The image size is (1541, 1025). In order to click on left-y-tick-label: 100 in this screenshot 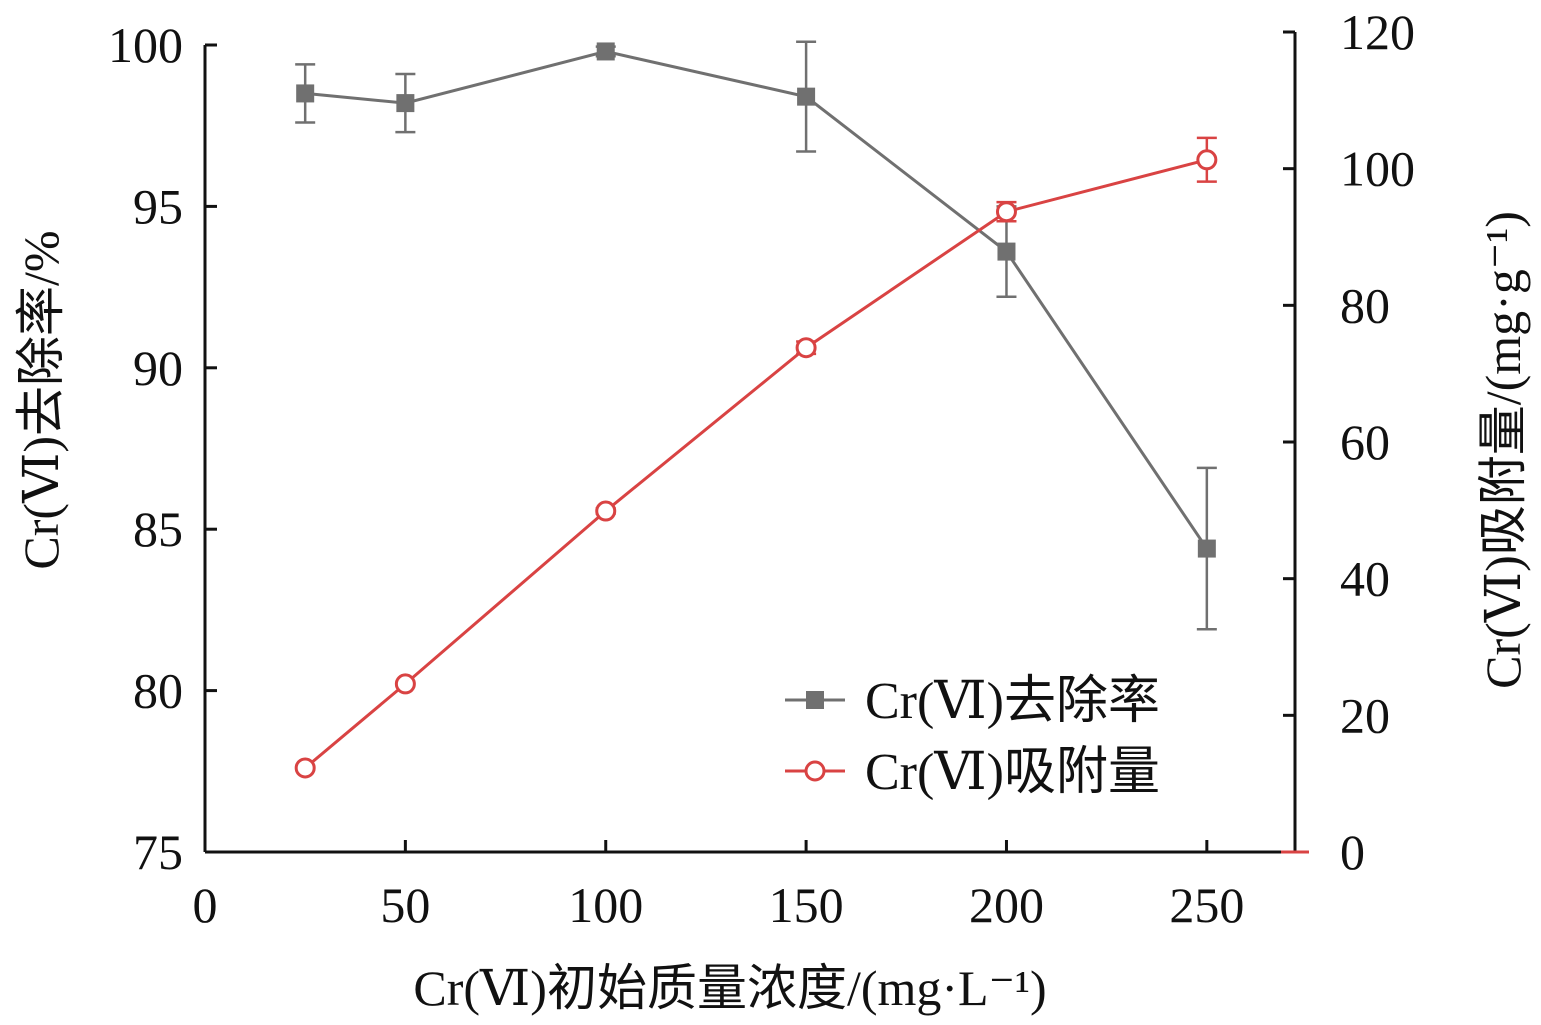, I will do `click(145, 45)`.